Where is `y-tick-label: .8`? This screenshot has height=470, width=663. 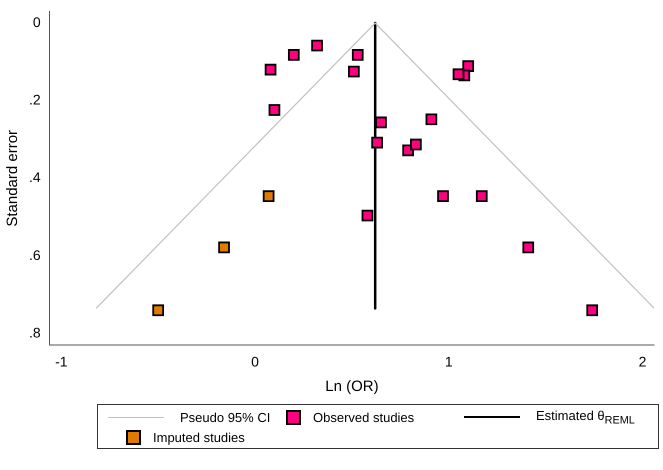 y-tick-label: .8 is located at coordinates (34, 332).